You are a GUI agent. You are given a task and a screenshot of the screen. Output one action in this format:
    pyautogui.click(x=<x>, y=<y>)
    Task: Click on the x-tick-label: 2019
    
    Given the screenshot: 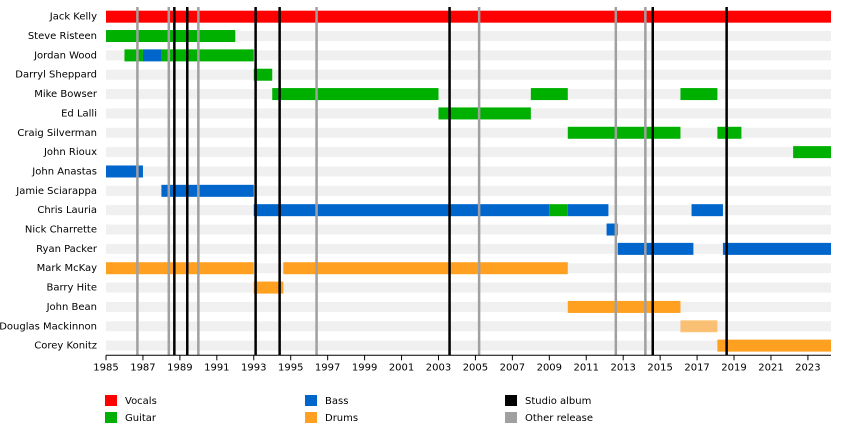 What is the action you would take?
    pyautogui.click(x=733, y=367)
    